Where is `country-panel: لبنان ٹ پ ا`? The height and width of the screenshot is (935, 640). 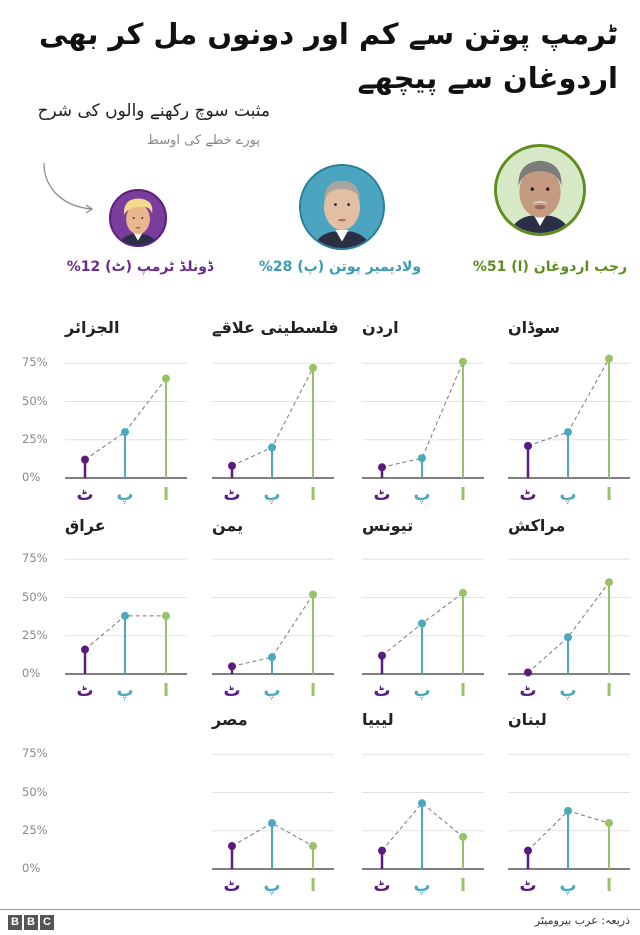
country-panel: لبنان ٹ پ ا is located at coordinates (569, 805).